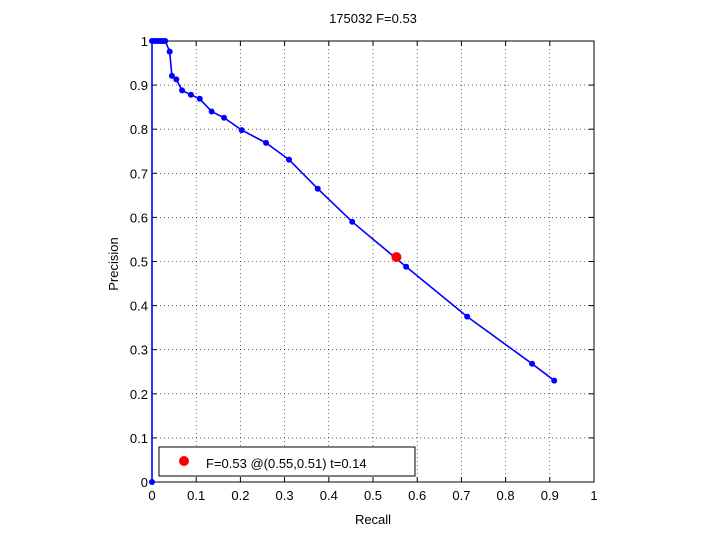 This screenshot has width=720, height=545. Describe the element at coordinates (139, 262) in the screenshot. I see `y-tick-label: 0.5` at that location.